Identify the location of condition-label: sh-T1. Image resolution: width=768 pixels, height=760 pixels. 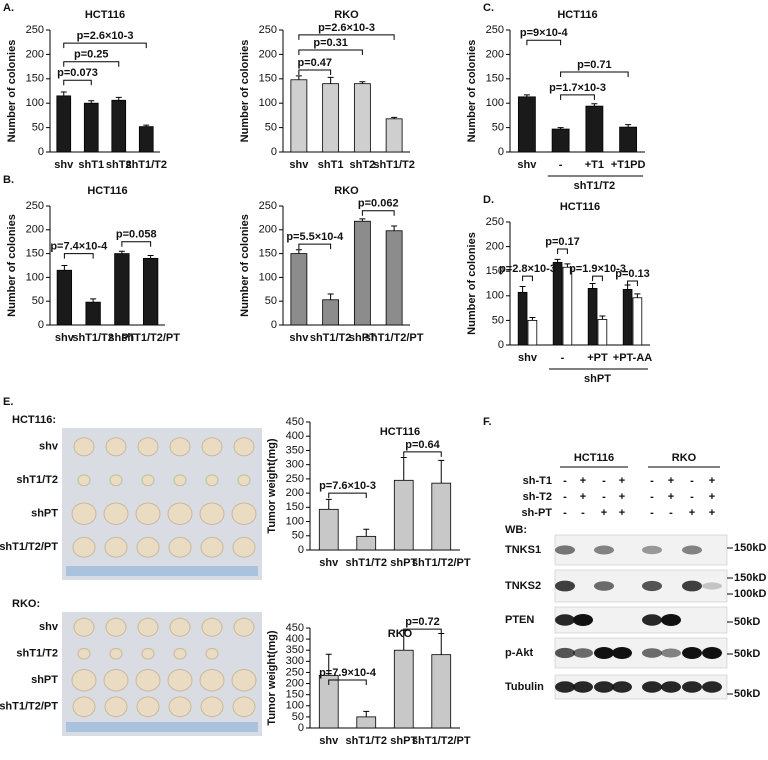
(537, 481).